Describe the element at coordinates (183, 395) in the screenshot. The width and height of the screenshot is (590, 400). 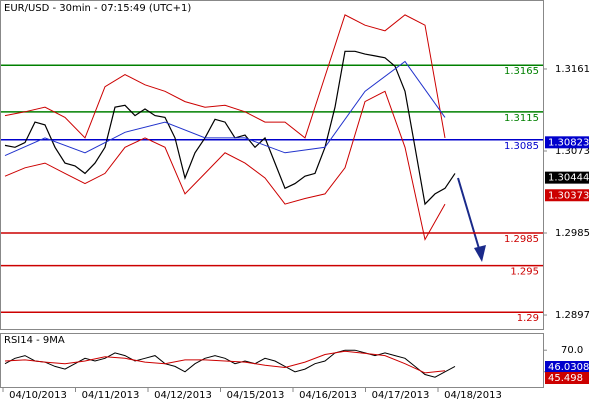
I see `date-label: 04/12/2013` at that location.